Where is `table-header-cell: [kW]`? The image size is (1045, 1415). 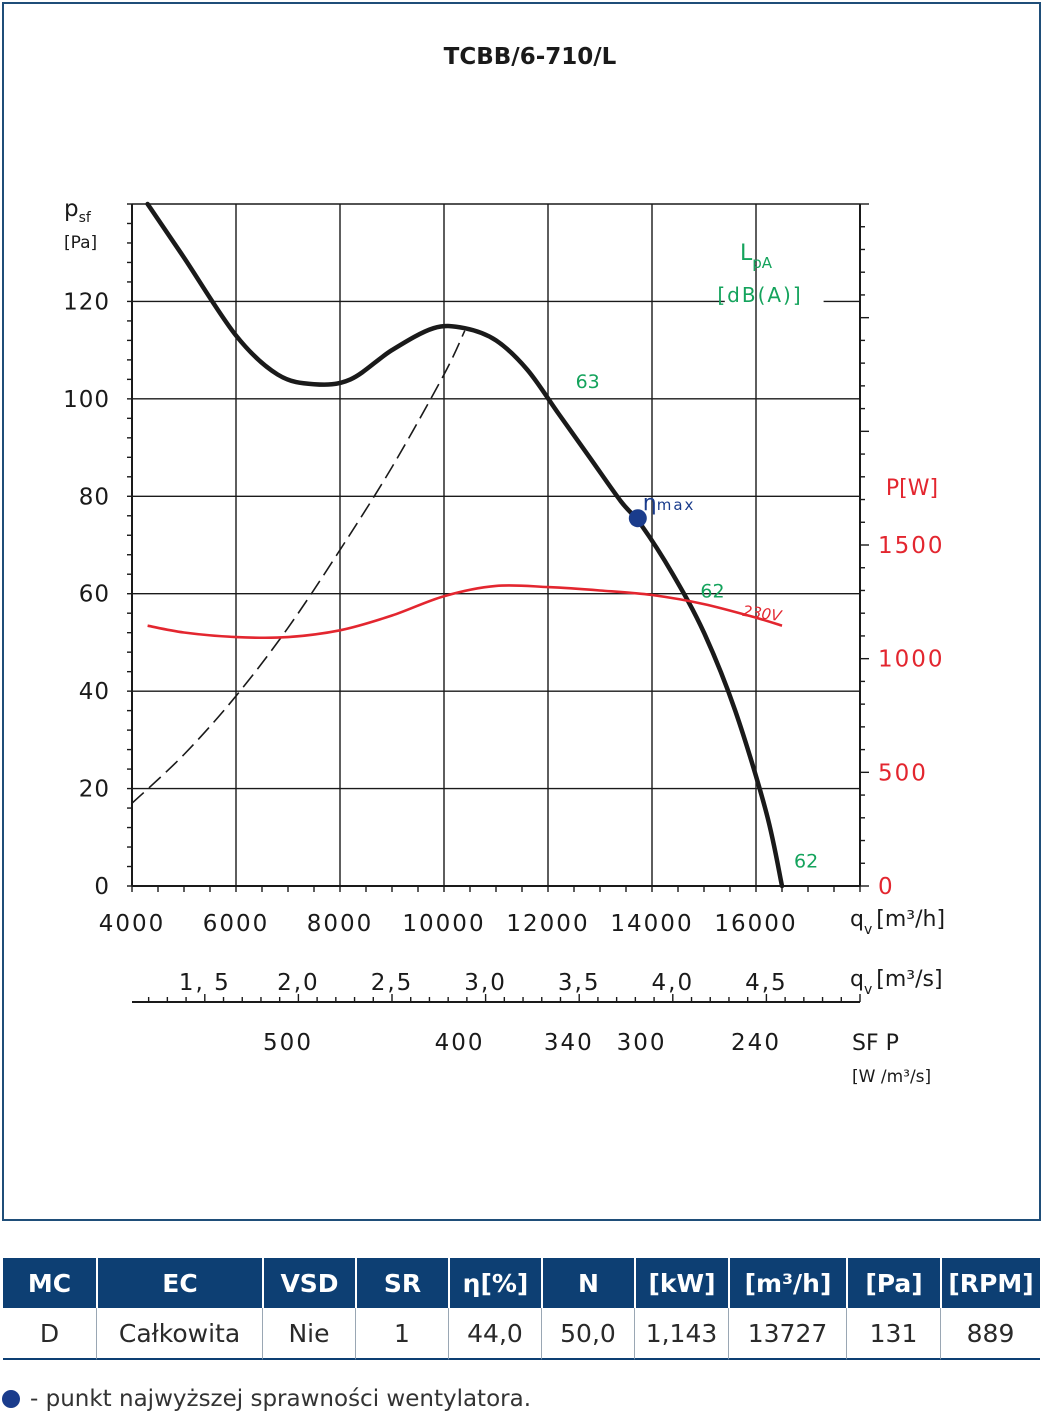 table-header-cell: [kW] is located at coordinates (681, 1283).